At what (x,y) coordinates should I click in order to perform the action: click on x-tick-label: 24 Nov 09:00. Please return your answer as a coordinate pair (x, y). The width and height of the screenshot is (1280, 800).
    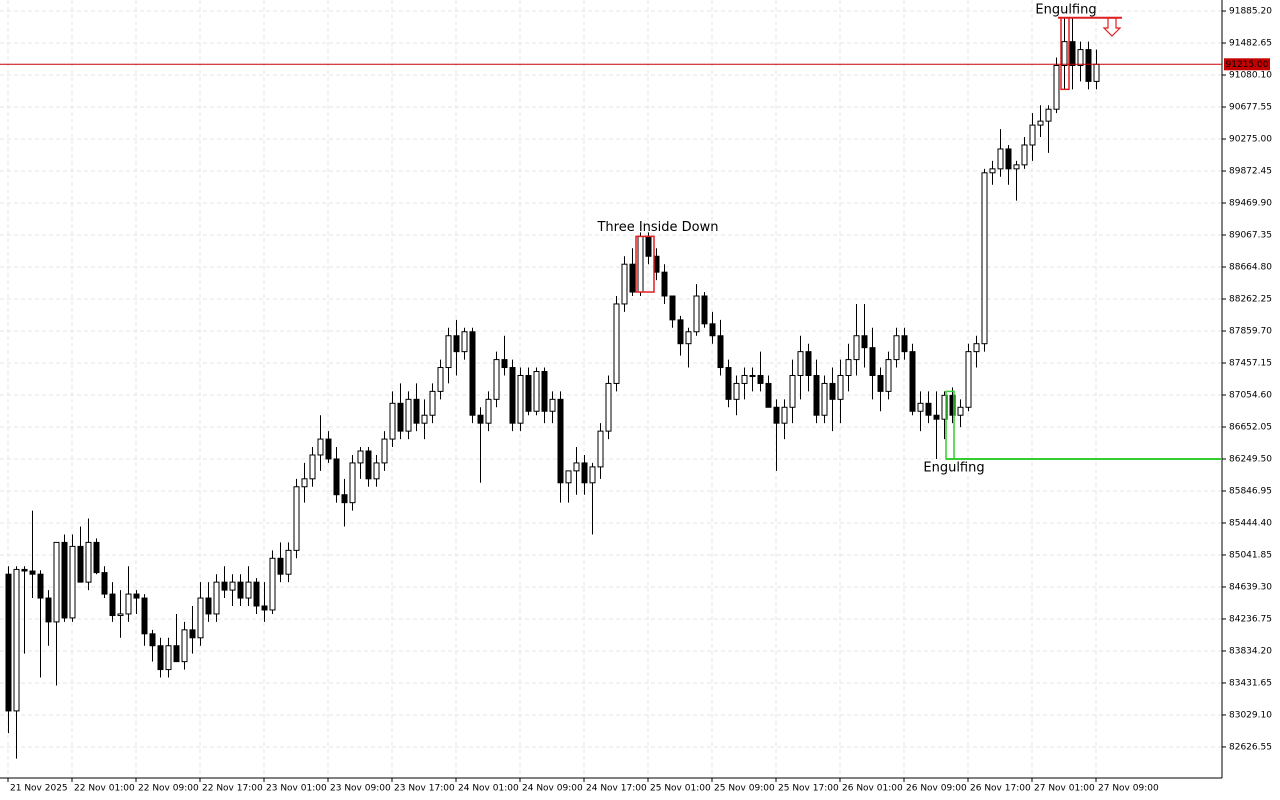
    Looking at the image, I should click on (552, 789).